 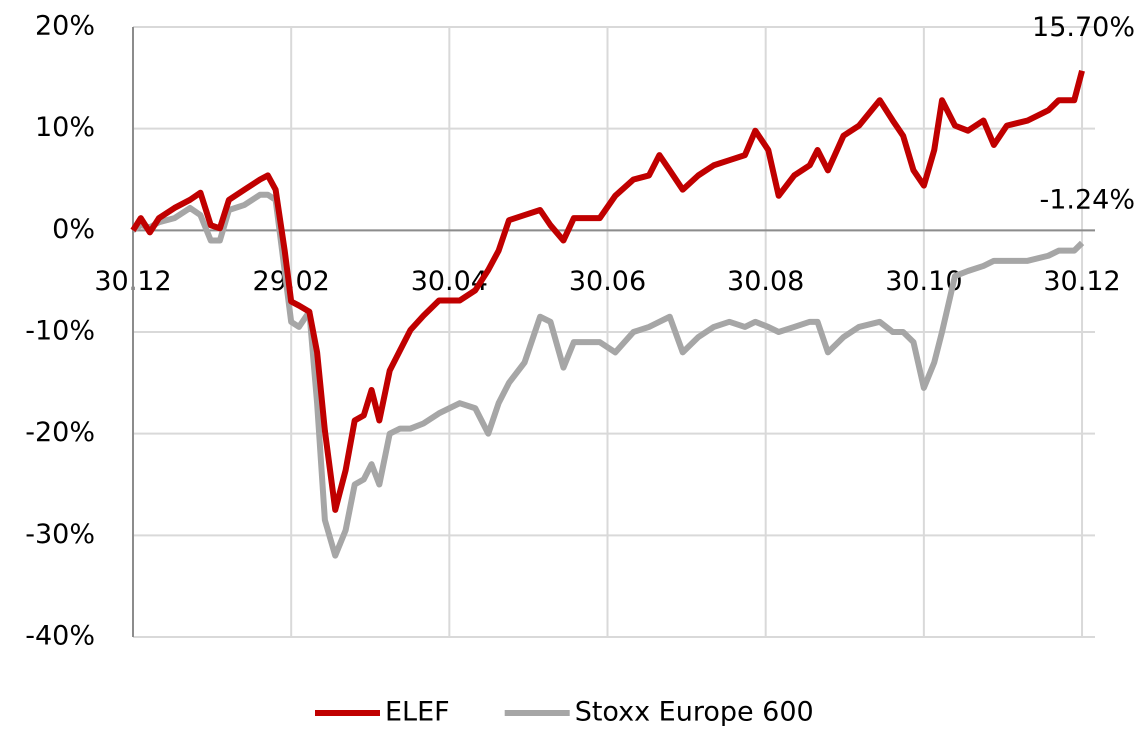 What do you see at coordinates (417, 712) in the screenshot?
I see `legend-label: ELEF` at bounding box center [417, 712].